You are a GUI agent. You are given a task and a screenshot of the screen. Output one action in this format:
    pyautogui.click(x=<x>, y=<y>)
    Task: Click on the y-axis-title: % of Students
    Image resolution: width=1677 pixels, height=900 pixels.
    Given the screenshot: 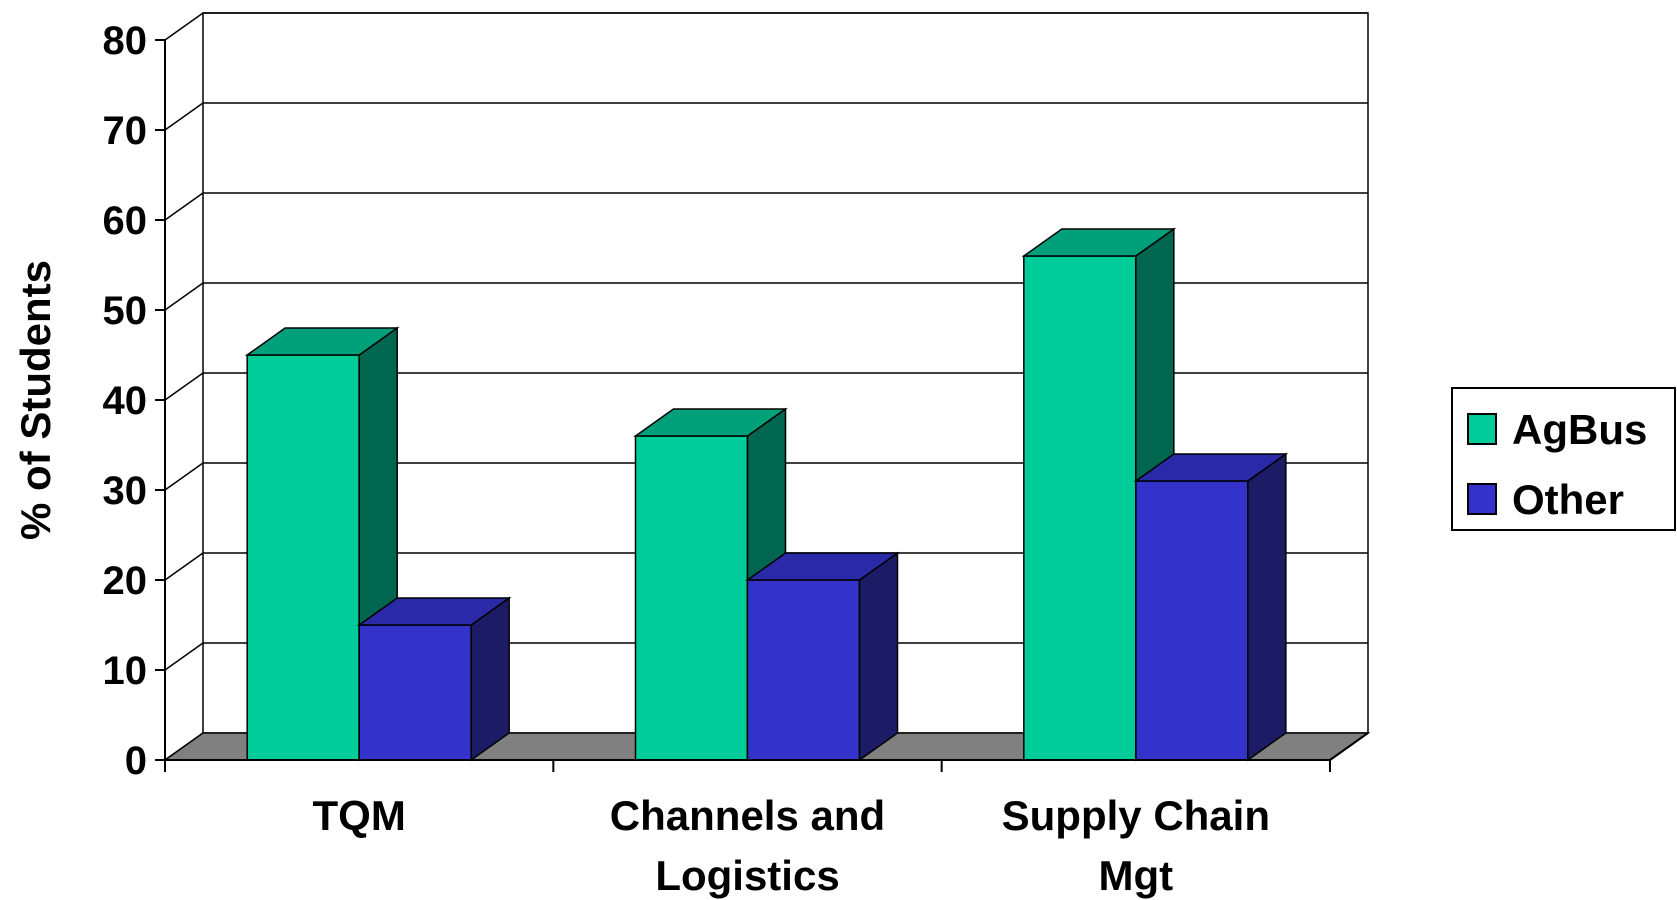 What is the action you would take?
    pyautogui.click(x=35, y=400)
    